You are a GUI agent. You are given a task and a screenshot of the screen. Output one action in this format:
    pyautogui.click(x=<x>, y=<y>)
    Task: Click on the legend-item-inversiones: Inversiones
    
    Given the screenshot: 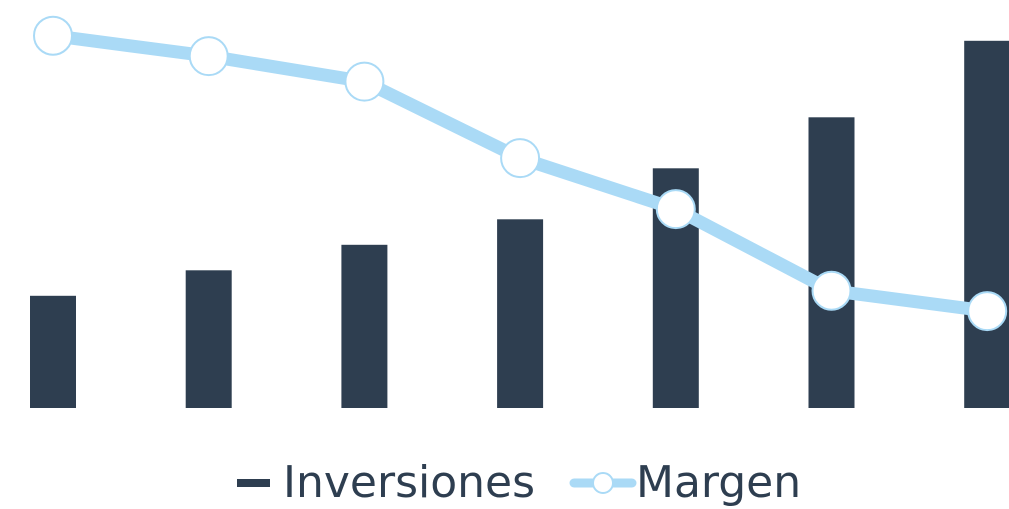 What is the action you would take?
    pyautogui.click(x=386, y=482)
    